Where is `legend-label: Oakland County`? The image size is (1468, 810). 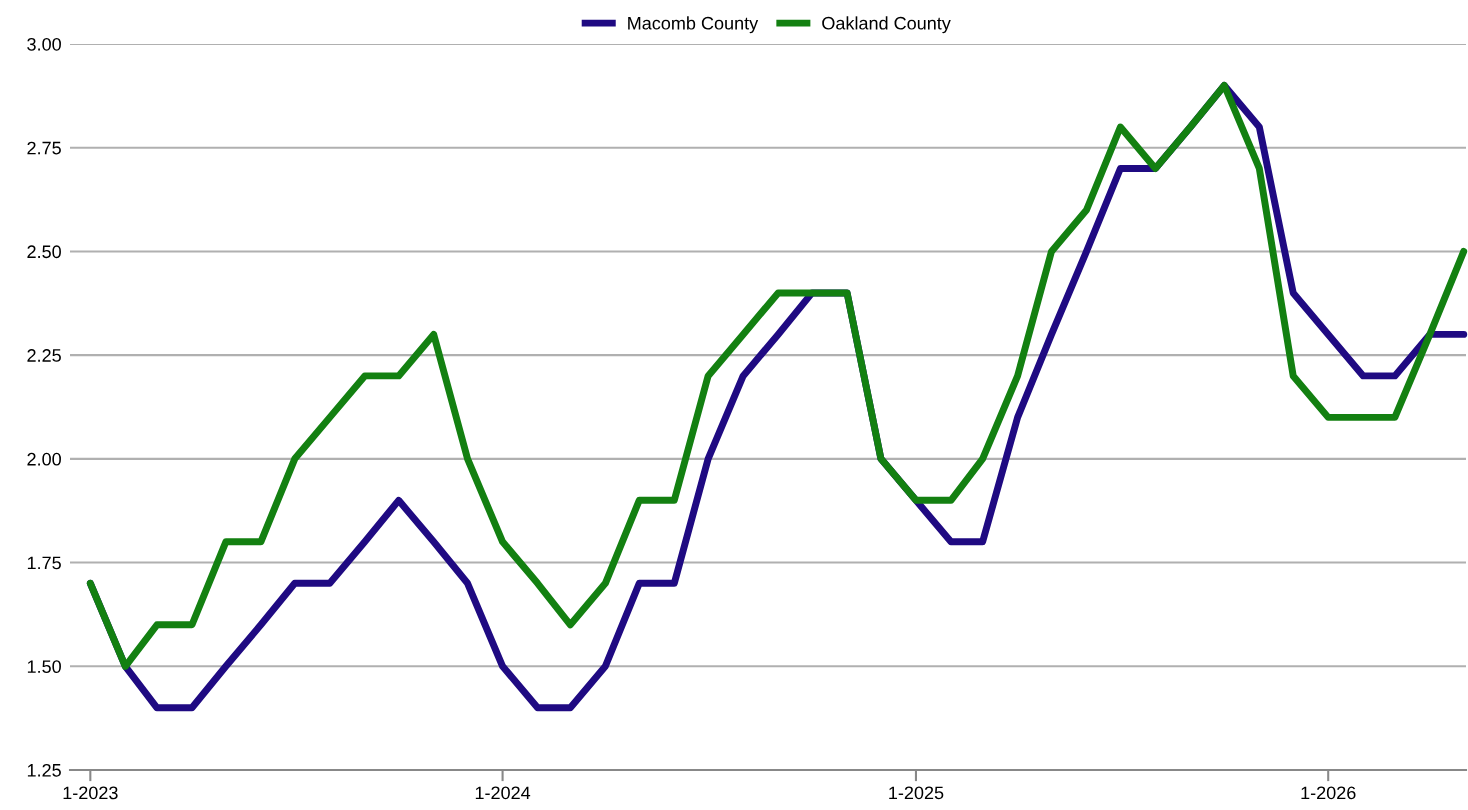 legend-label: Oakland County is located at coordinates (886, 25).